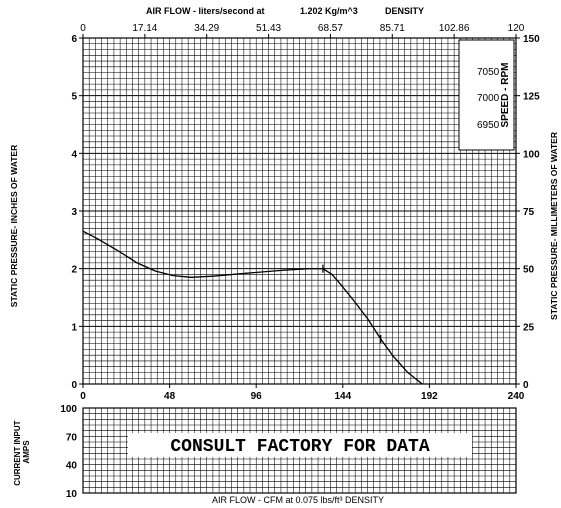 This screenshot has height=508, width=561. I want to click on amps-tick-label: 70, so click(72, 437).